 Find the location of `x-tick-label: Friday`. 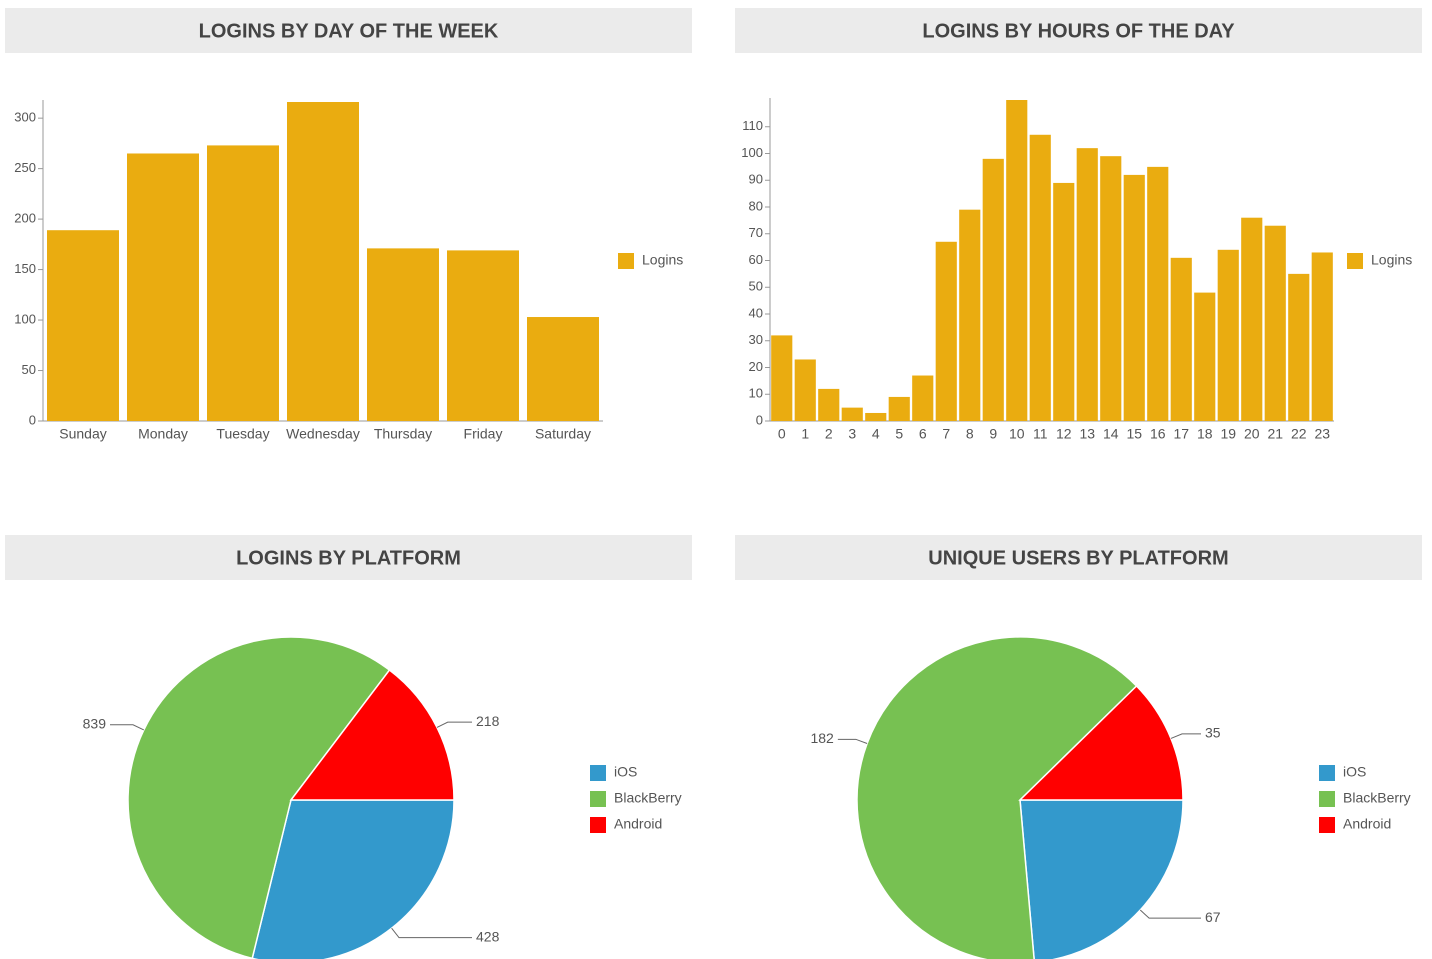

x-tick-label: Friday is located at coordinates (483, 434).